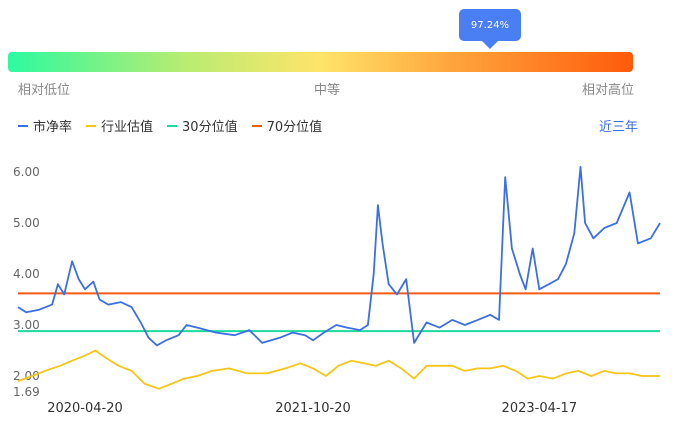 Image resolution: width=686 pixels, height=442 pixels. Describe the element at coordinates (338, 369) in the screenshot. I see `series-line` at that location.